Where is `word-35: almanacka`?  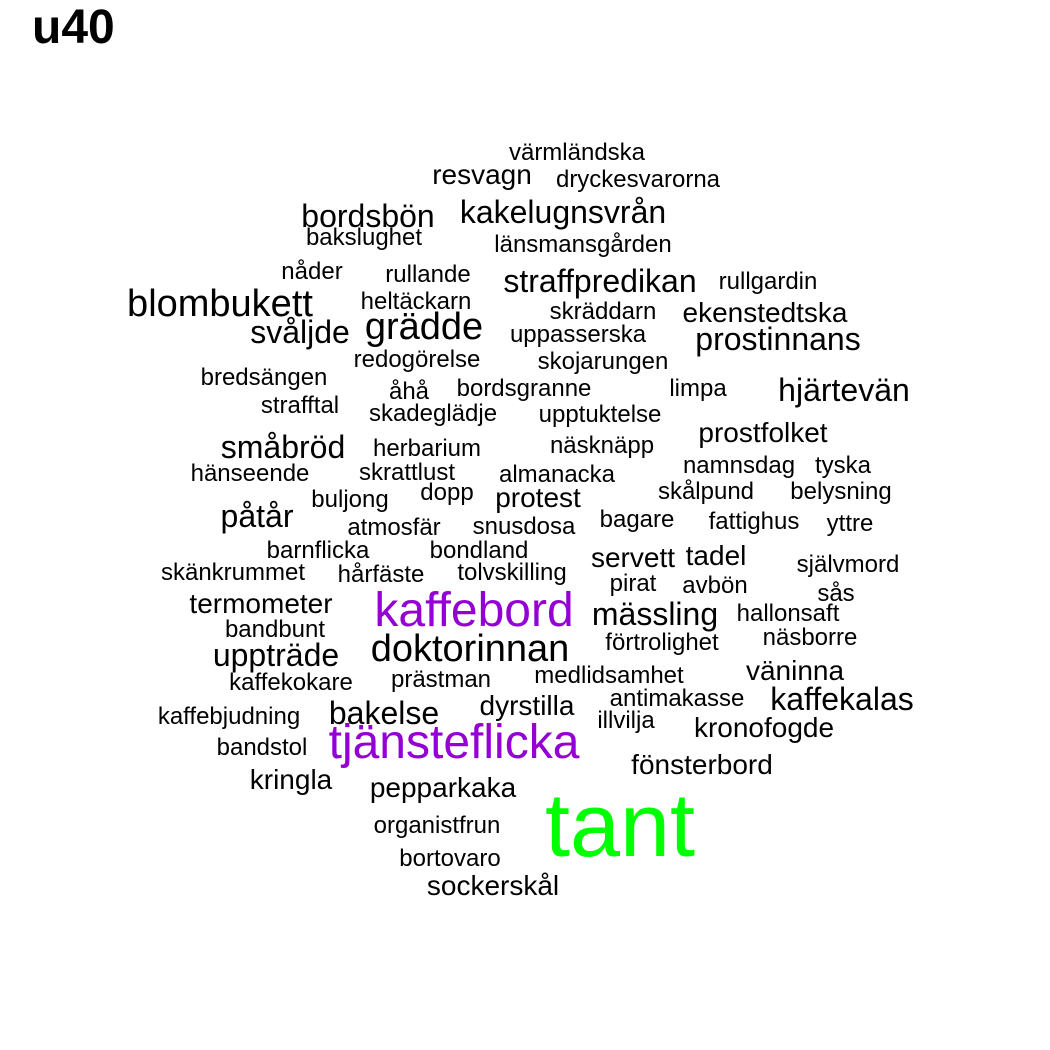
word-35: almanacka is located at coordinates (557, 474).